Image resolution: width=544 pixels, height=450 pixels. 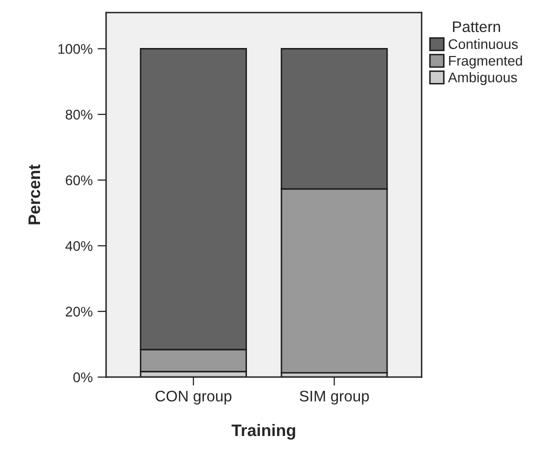 What do you see at coordinates (485, 61) in the screenshot?
I see `legend-label: Fragmented` at bounding box center [485, 61].